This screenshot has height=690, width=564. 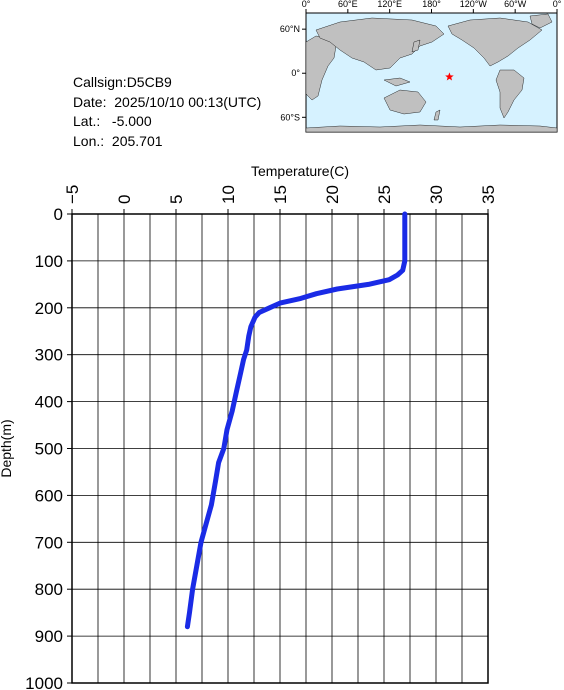 I want to click on callsign-text: Callsign:D5CB9, so click(x=122, y=82).